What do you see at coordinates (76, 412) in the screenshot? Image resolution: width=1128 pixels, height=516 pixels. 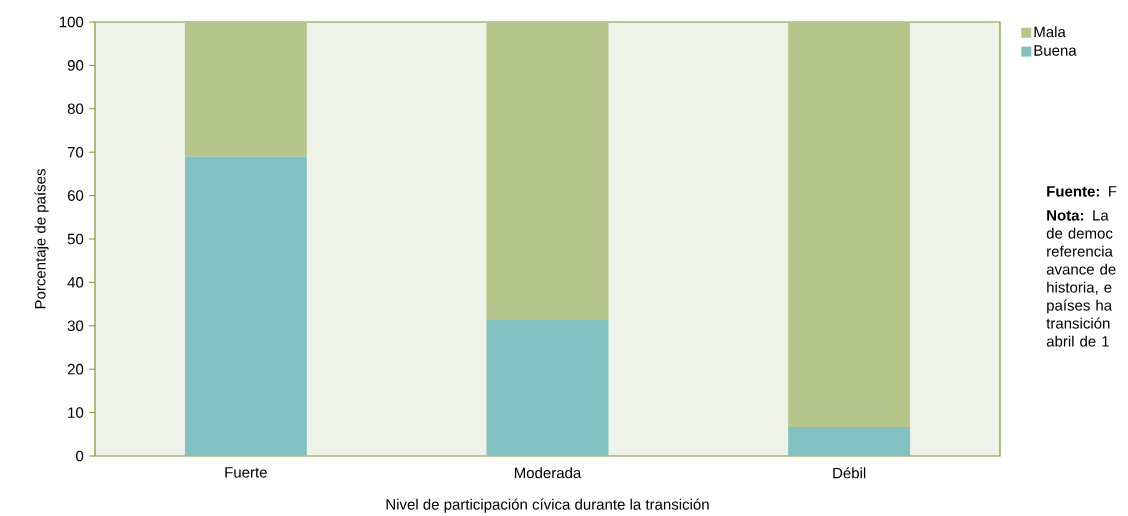 I see `y-tick-label: 10` at bounding box center [76, 412].